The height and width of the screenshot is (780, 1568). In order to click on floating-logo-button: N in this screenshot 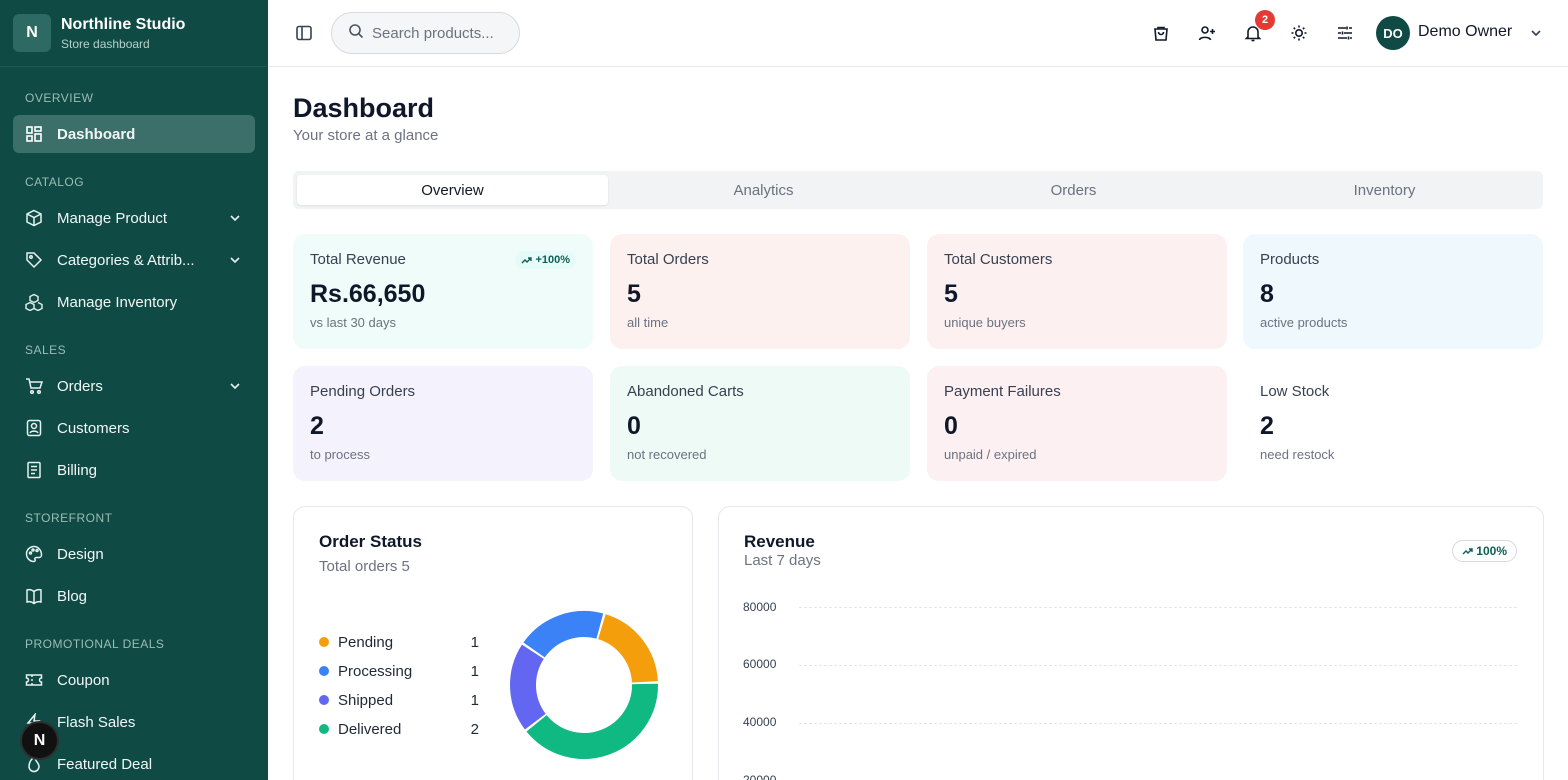, I will do `click(39, 740)`.